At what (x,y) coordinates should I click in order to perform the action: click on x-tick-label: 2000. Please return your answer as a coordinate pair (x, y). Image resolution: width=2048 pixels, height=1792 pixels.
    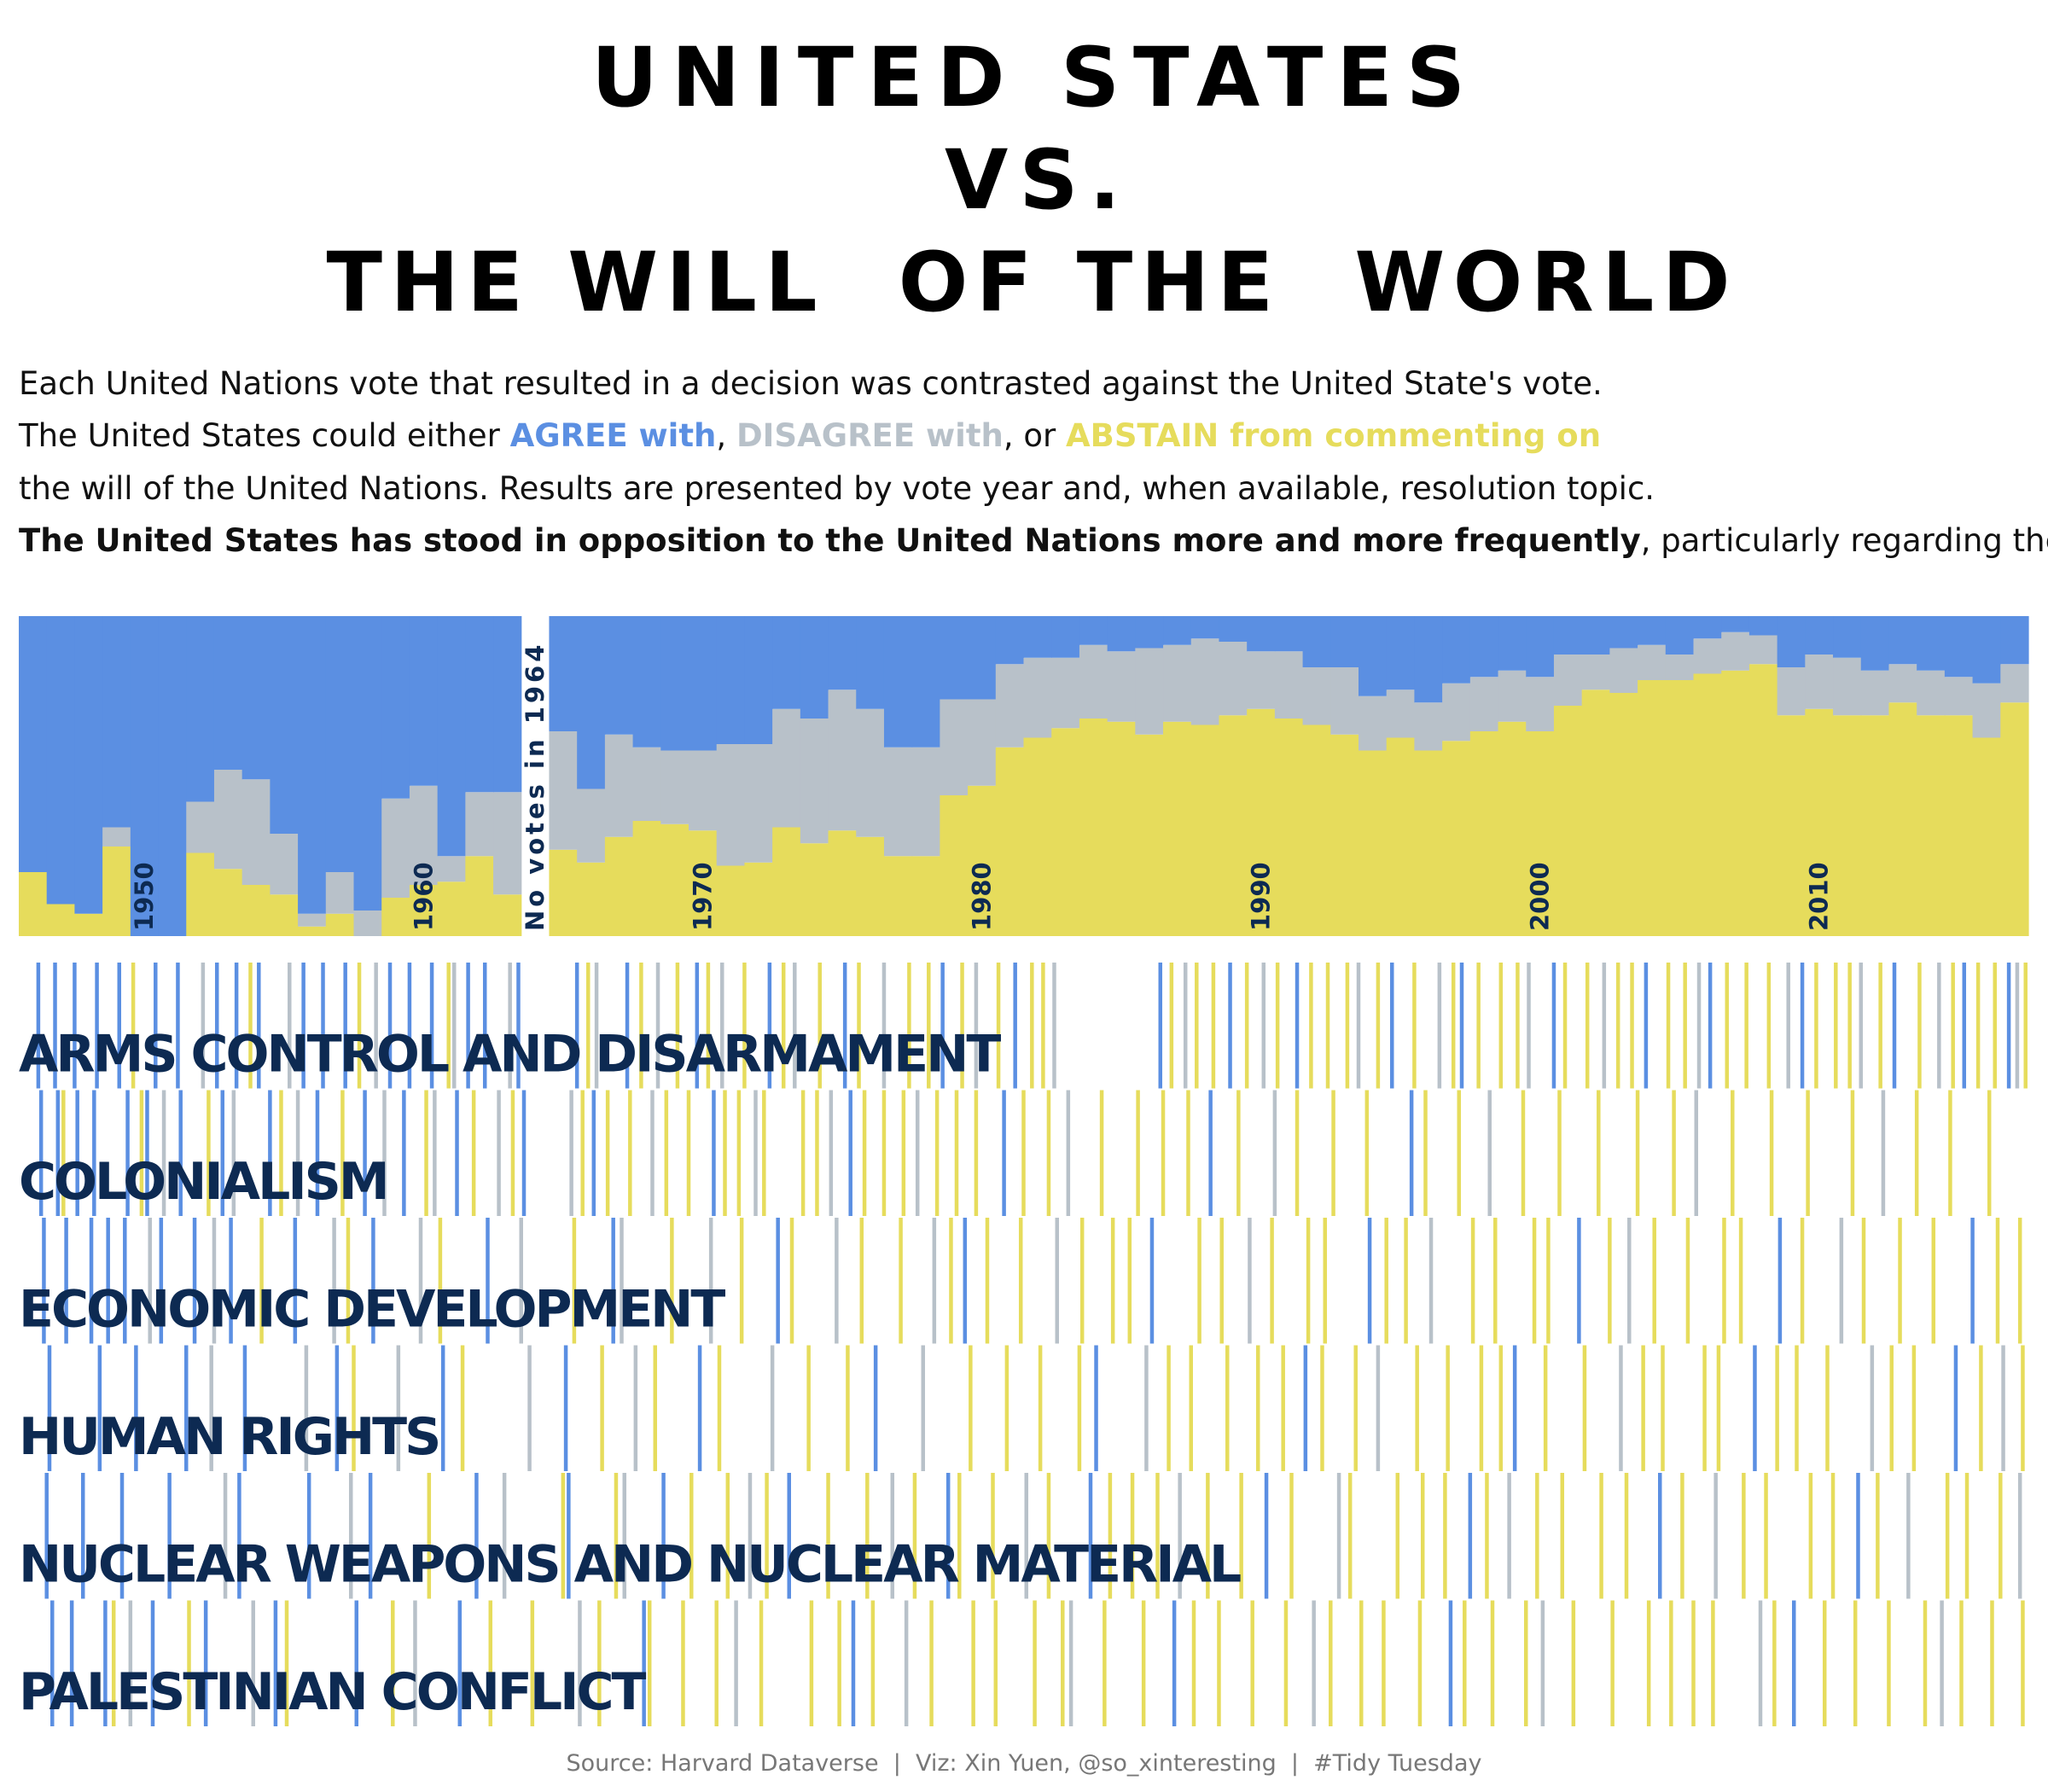
    Looking at the image, I should click on (1540, 897).